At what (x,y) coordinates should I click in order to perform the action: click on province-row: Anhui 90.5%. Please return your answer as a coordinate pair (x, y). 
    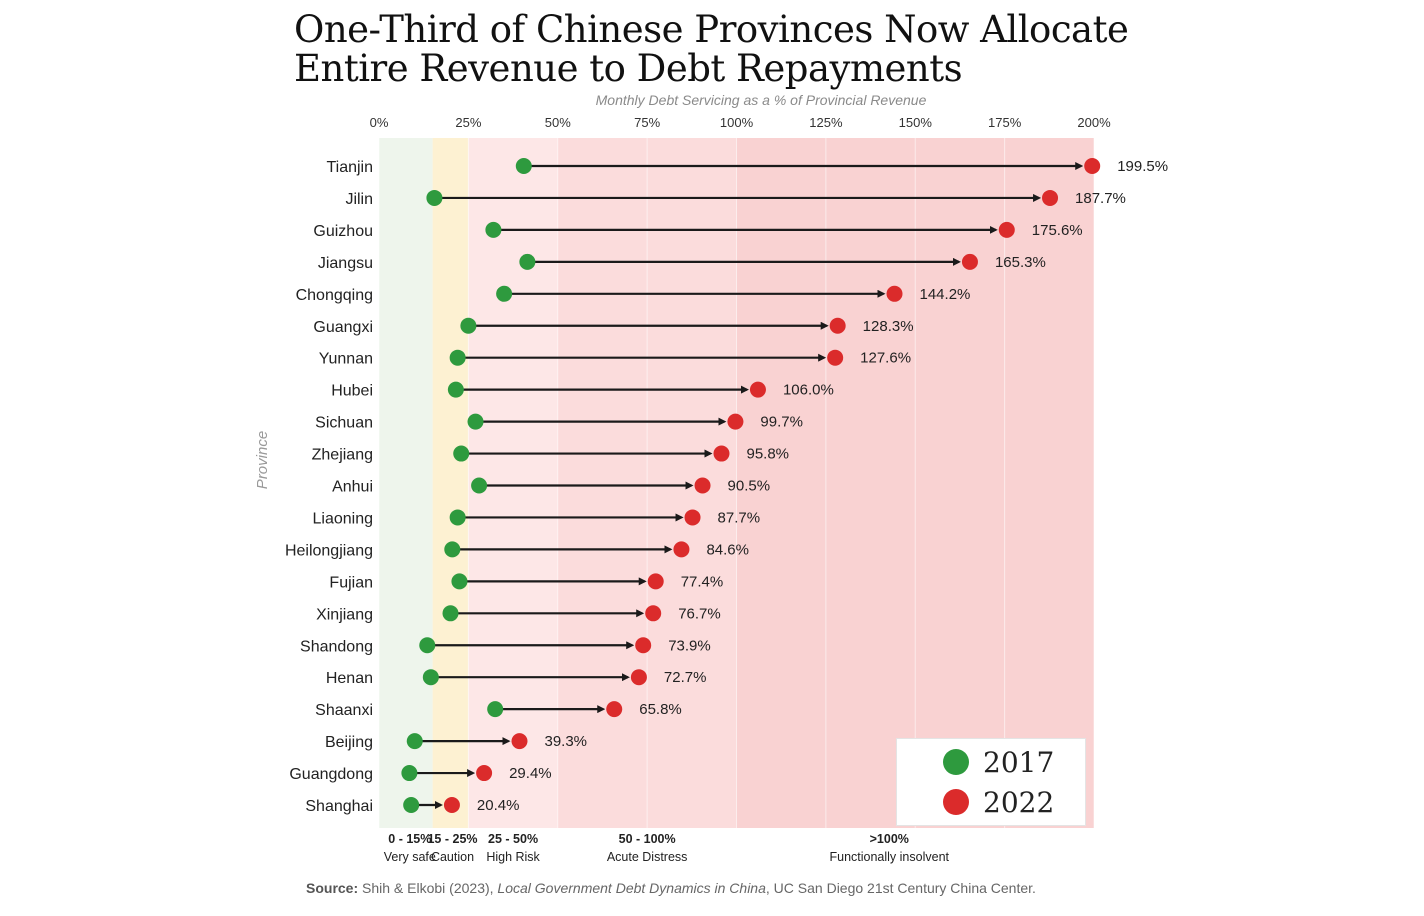
    Looking at the image, I should click on (551, 486).